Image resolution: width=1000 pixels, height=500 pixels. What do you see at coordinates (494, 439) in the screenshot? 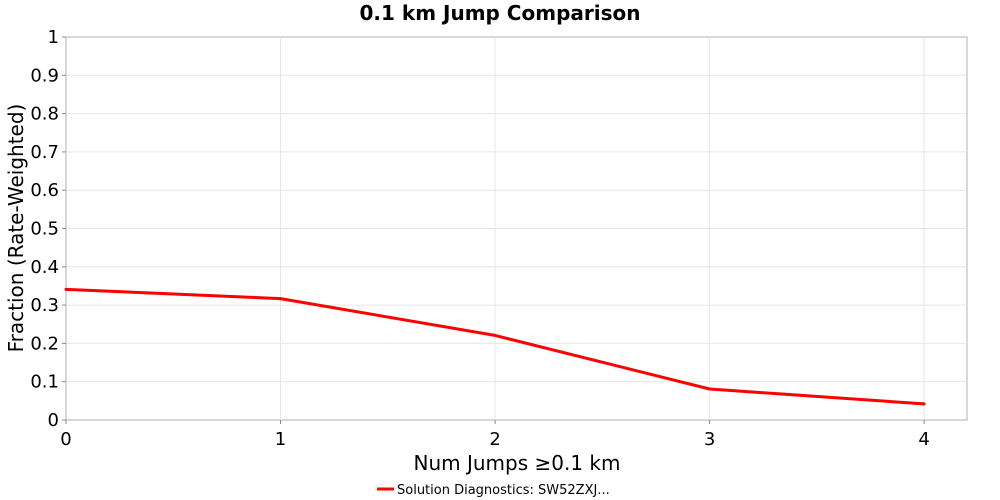
I see `x-tick-label: 2` at bounding box center [494, 439].